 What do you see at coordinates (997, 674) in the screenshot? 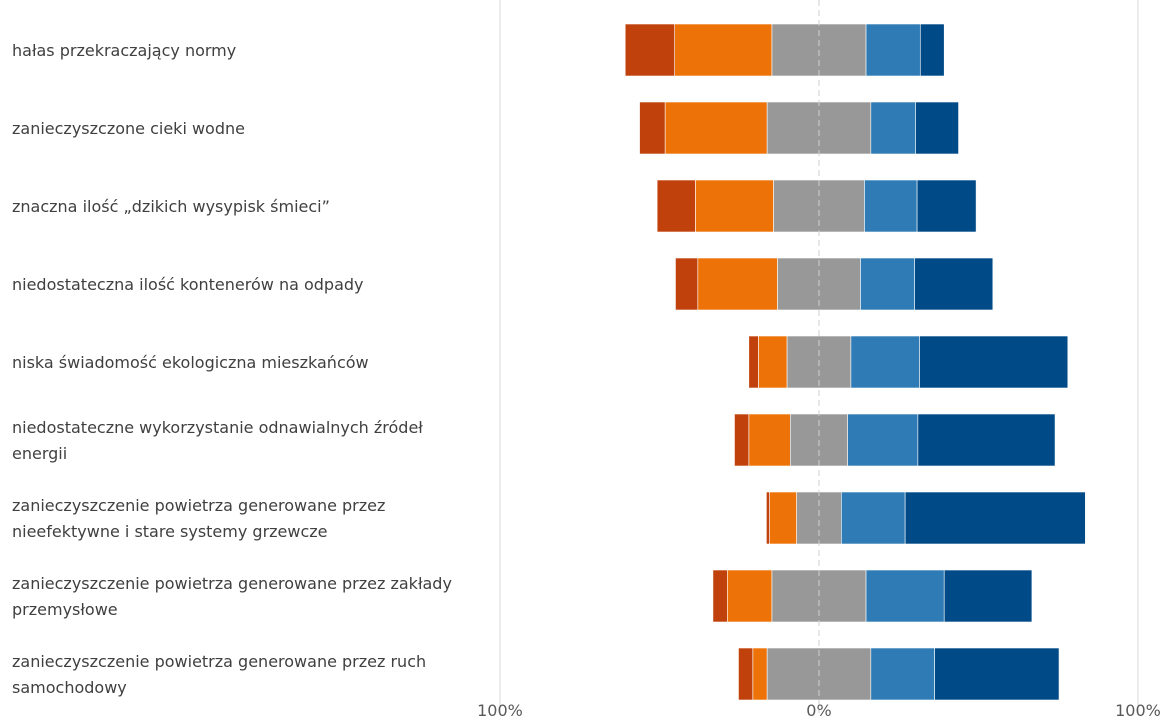
I see `bar-row8-seg4` at bounding box center [997, 674].